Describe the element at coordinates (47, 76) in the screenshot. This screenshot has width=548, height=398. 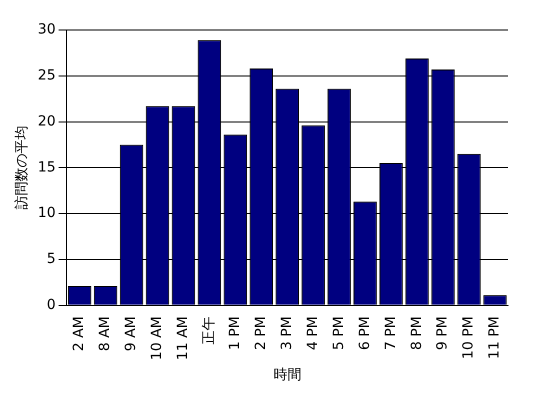
I see `y-tick-label: 25` at that location.